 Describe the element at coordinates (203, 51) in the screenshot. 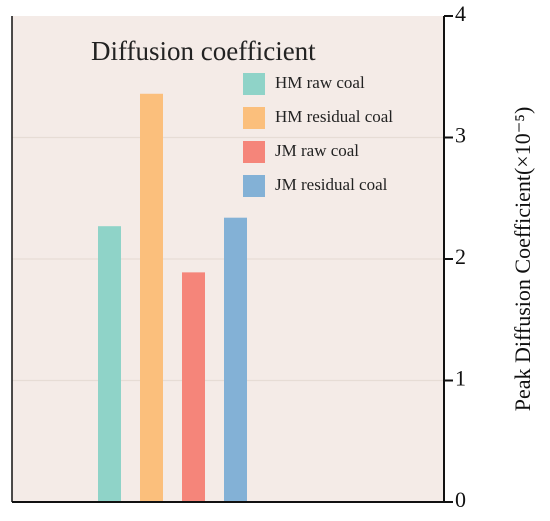

I see `chart-title: Diffusion coefficient` at that location.